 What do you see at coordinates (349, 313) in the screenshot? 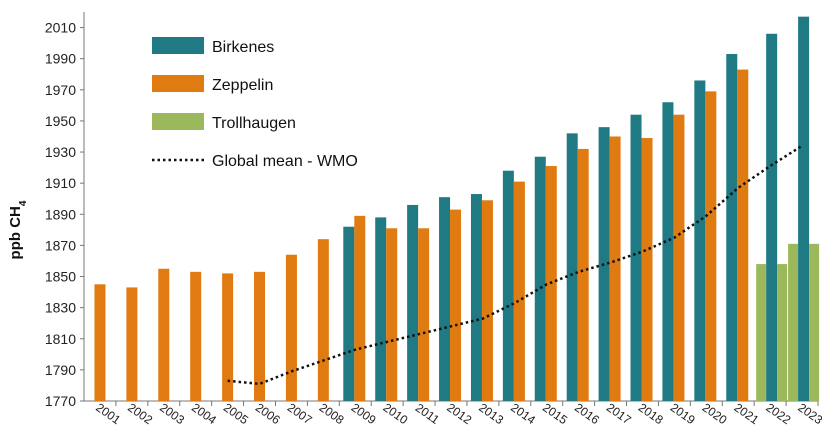
I see `bar-birkenes-2009` at bounding box center [349, 313].